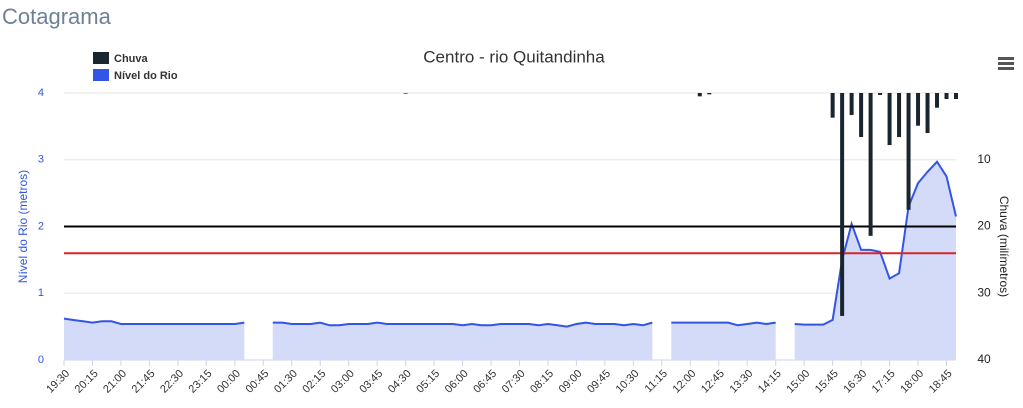 The height and width of the screenshot is (408, 1023). Describe the element at coordinates (514, 382) in the screenshot. I see `x-tick-label: 07:30` at that location.